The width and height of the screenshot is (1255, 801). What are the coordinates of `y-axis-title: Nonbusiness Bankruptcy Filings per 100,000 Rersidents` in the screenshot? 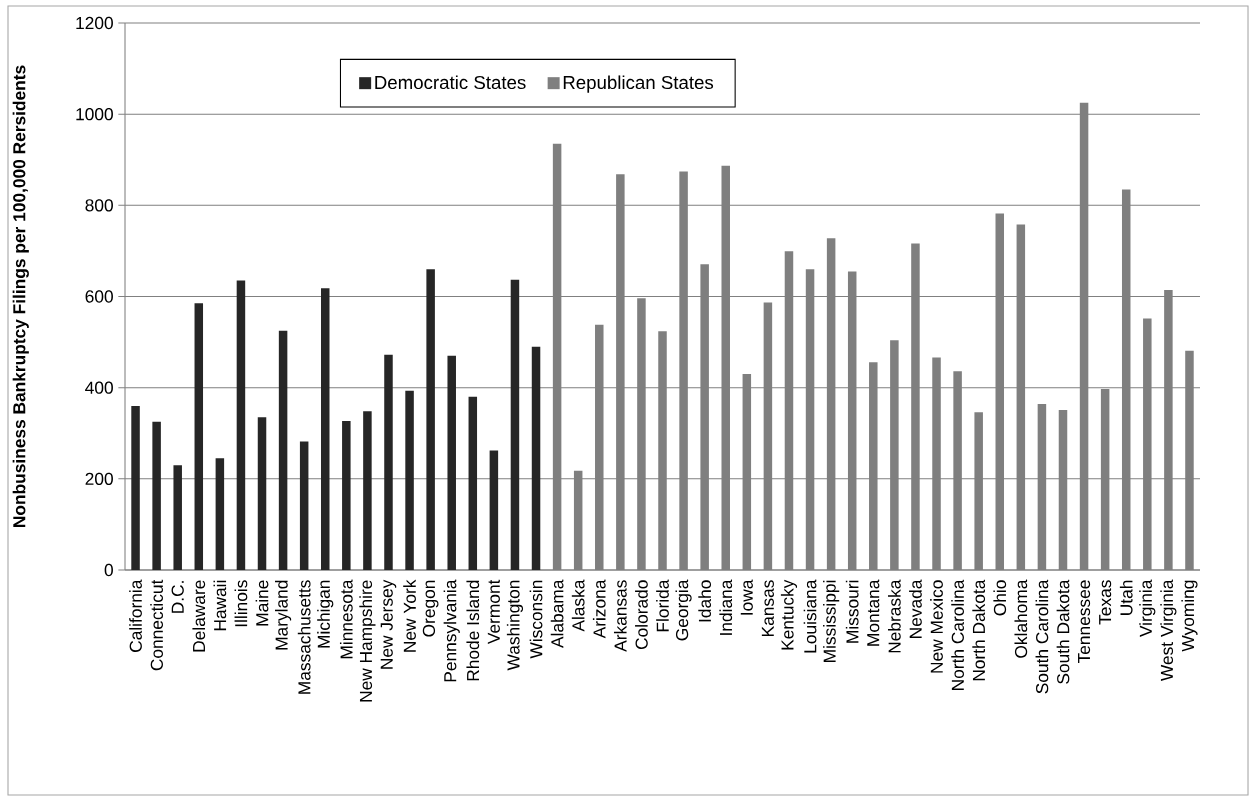 It's located at (20, 296).